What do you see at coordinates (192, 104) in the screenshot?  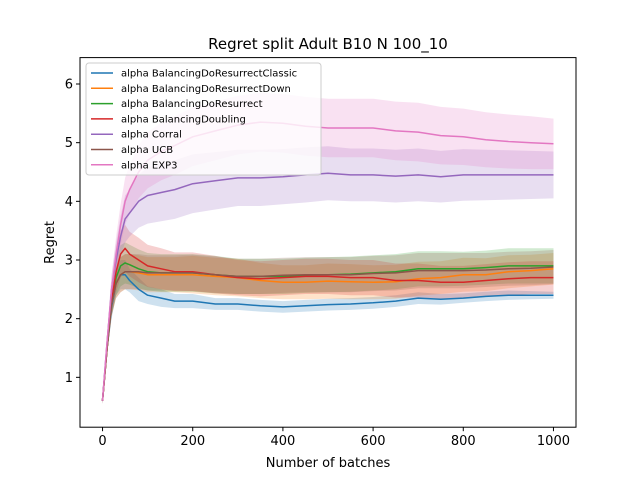 I see `legend-entry-label: alpha BalancingDoResurrect` at bounding box center [192, 104].